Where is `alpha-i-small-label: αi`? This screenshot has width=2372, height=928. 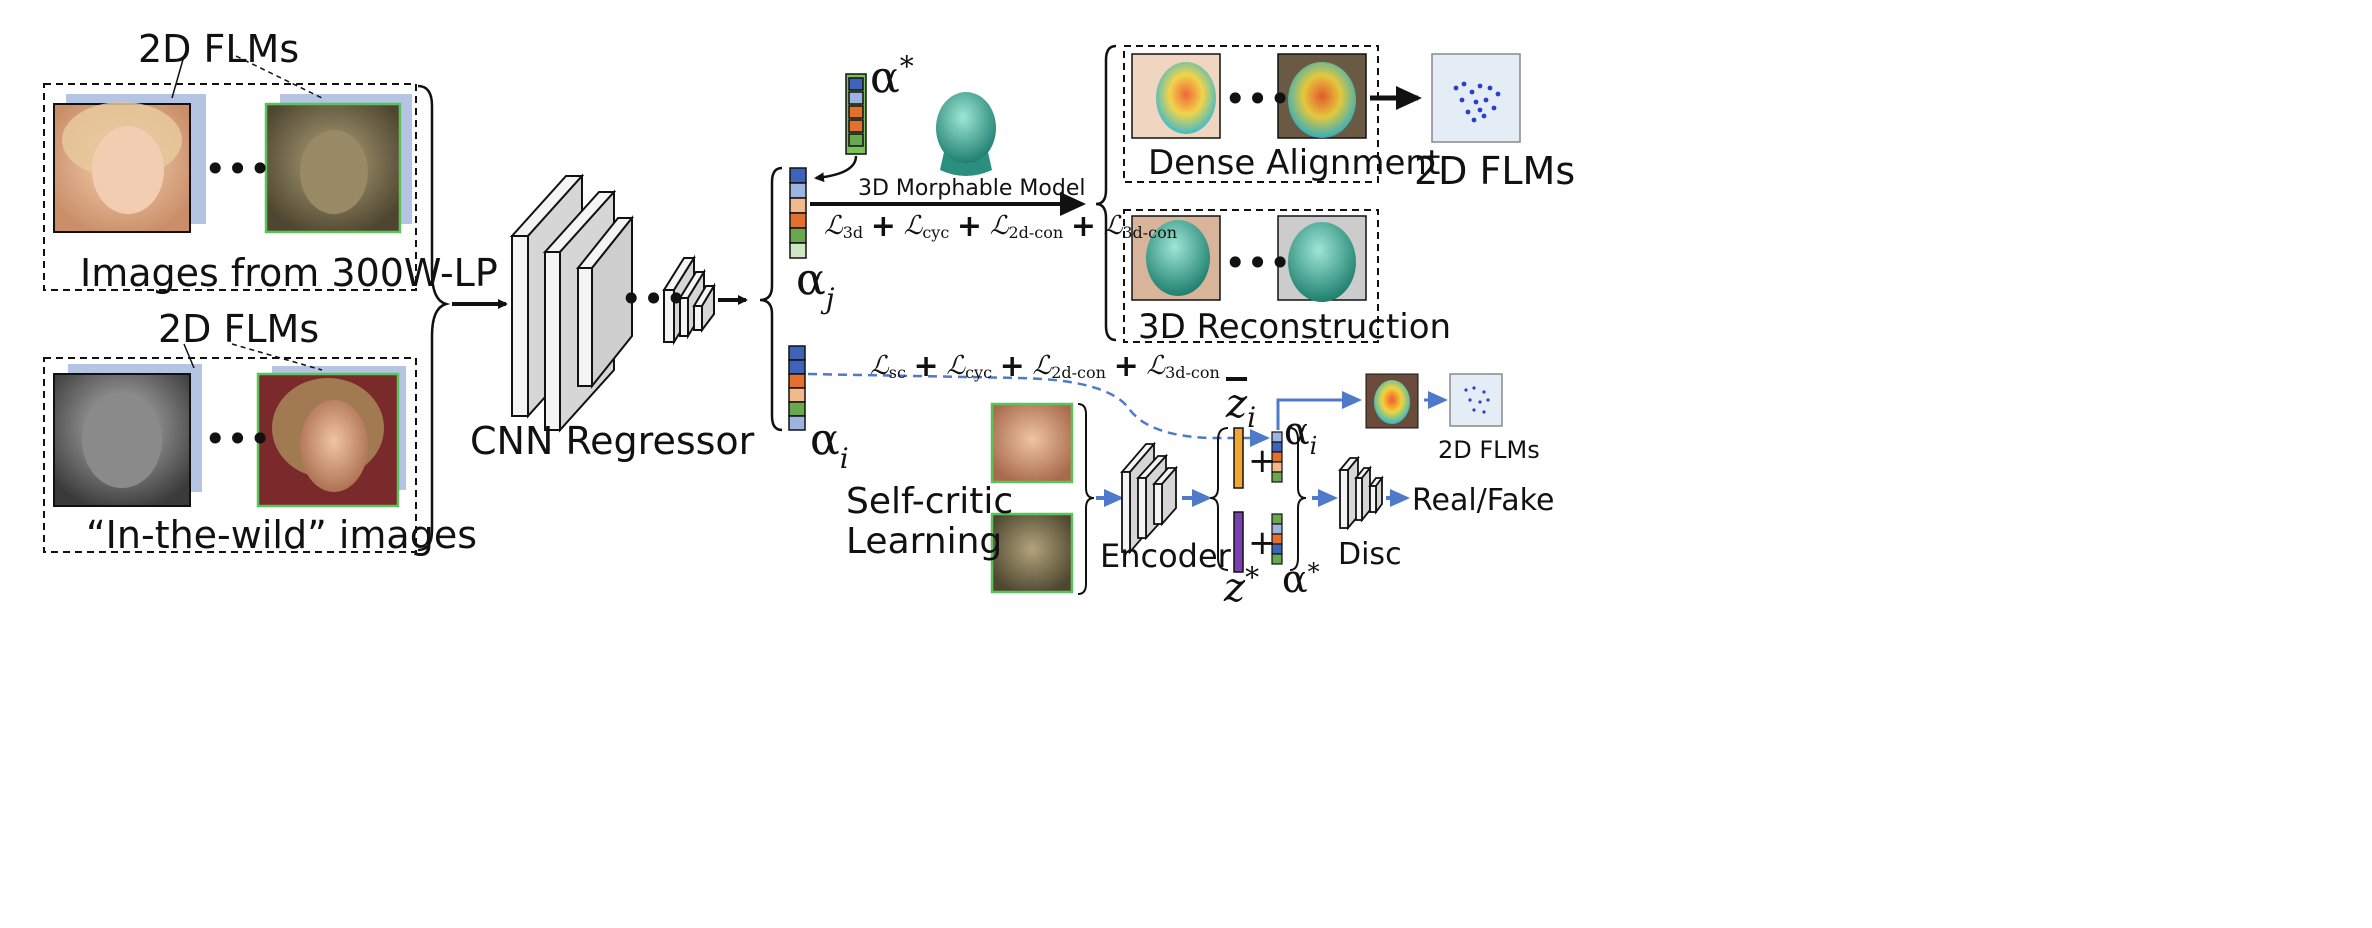 alpha-i-small-label: αi is located at coordinates (1301, 434).